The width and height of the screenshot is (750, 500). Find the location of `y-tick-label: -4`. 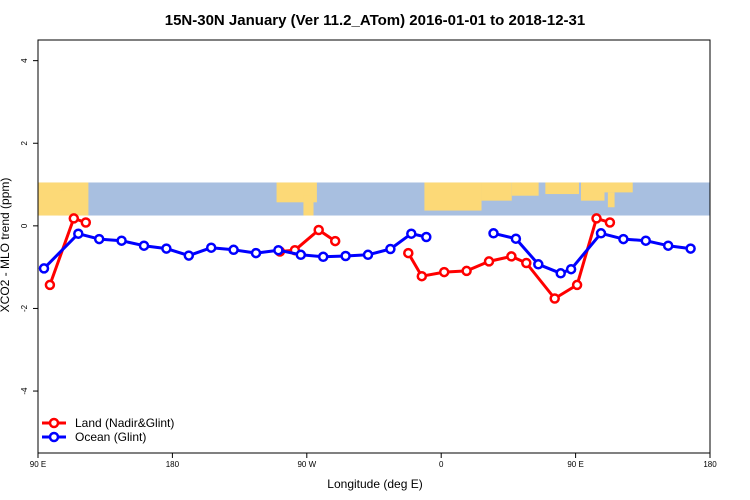

y-tick-label: -4 is located at coordinates (24, 391).